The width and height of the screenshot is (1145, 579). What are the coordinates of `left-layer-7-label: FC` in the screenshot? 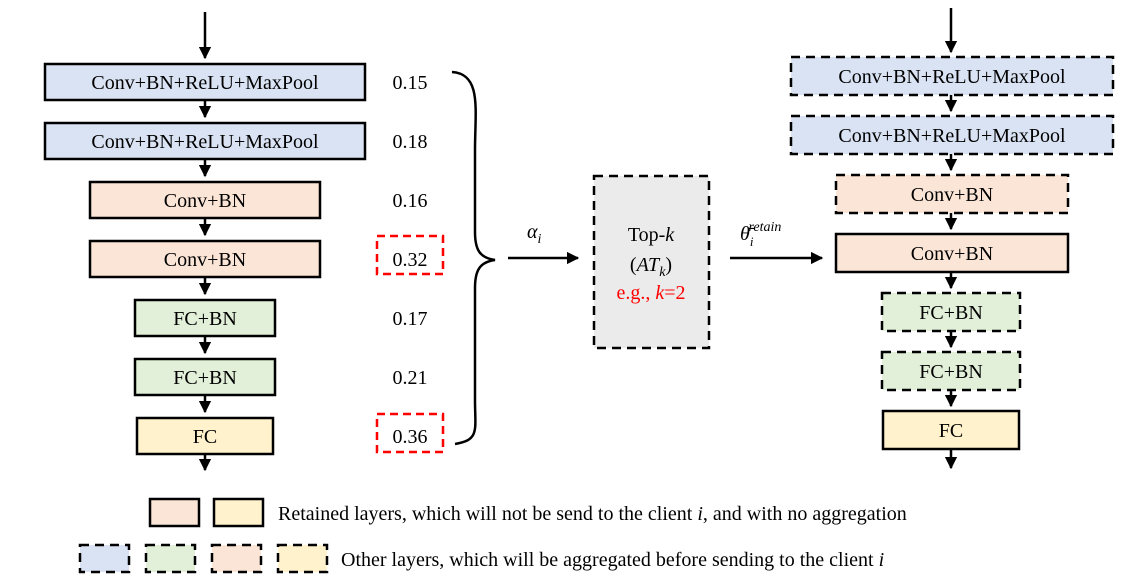 It's located at (205, 437).